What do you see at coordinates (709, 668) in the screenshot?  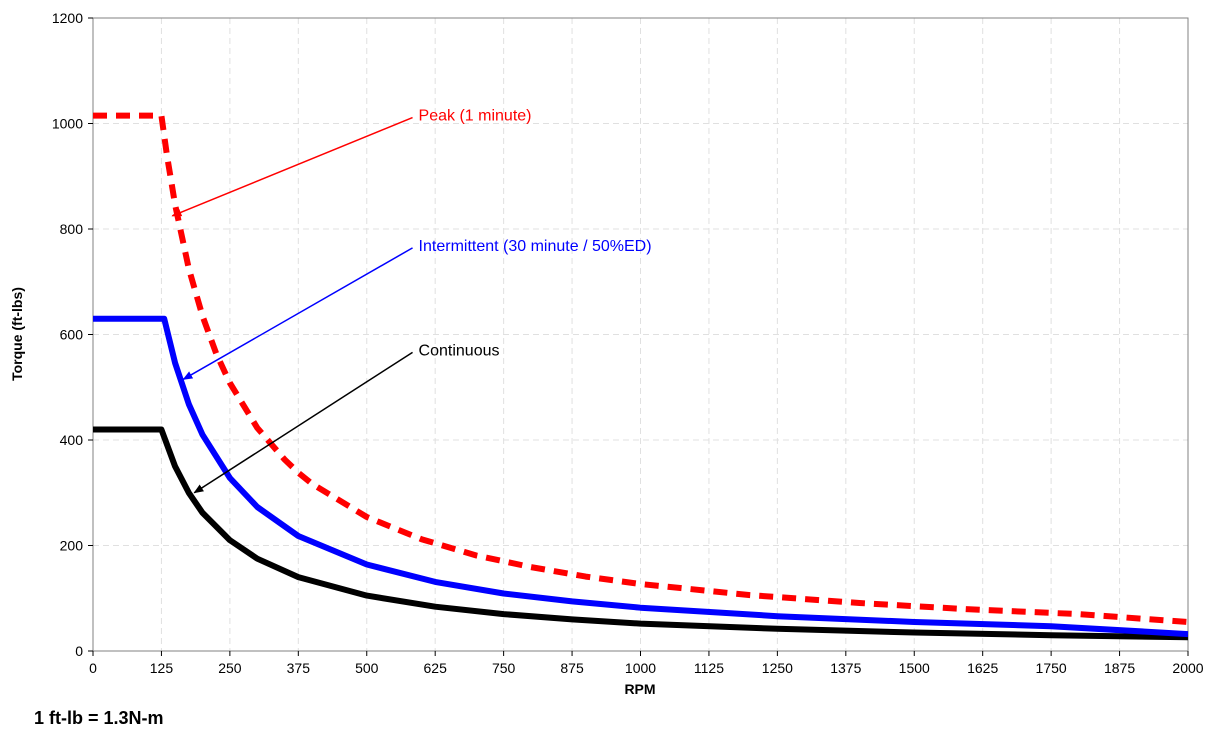 I see `x-tick-label: 1125` at bounding box center [709, 668].